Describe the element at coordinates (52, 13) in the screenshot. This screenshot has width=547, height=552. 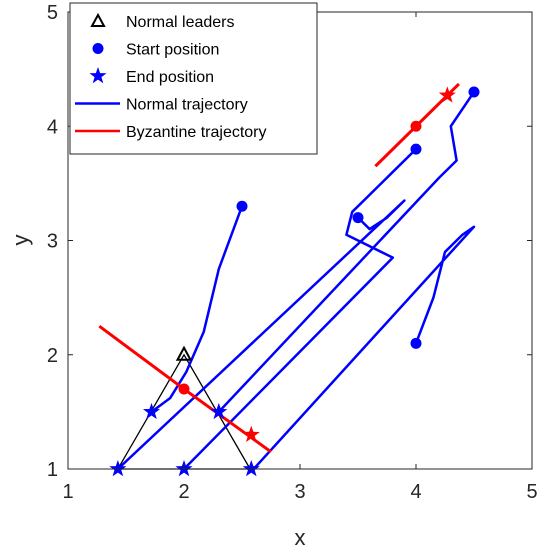
I see `y-tick-label: 5` at that location.